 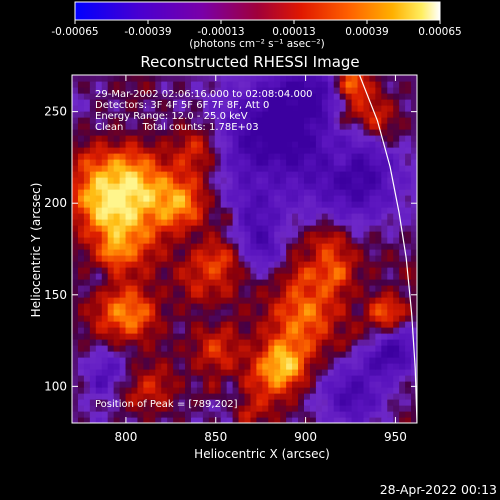 I want to click on peak-position-label: Position of Peak = [789,202], so click(x=166, y=404).